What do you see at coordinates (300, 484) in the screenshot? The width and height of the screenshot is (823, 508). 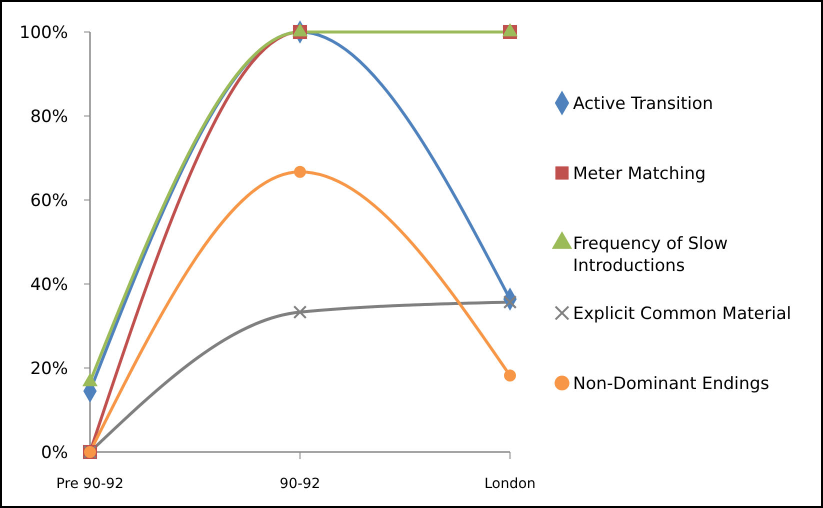 I see `x-tick-label: 90-92` at bounding box center [300, 484].